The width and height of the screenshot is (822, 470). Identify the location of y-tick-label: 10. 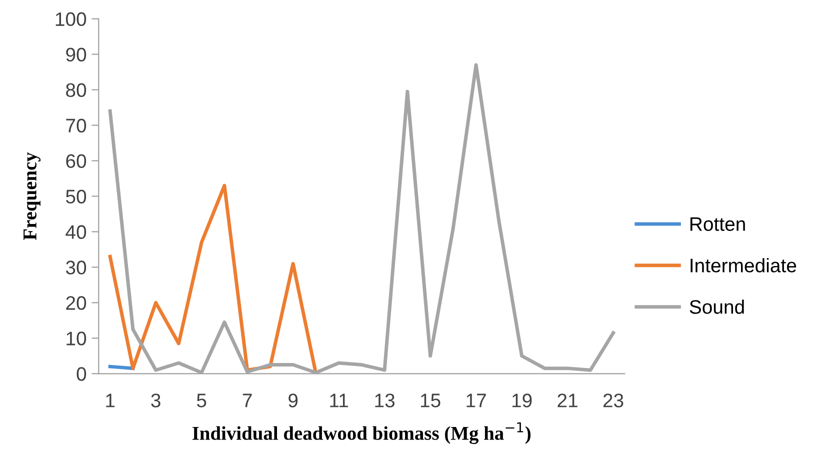
(76, 339).